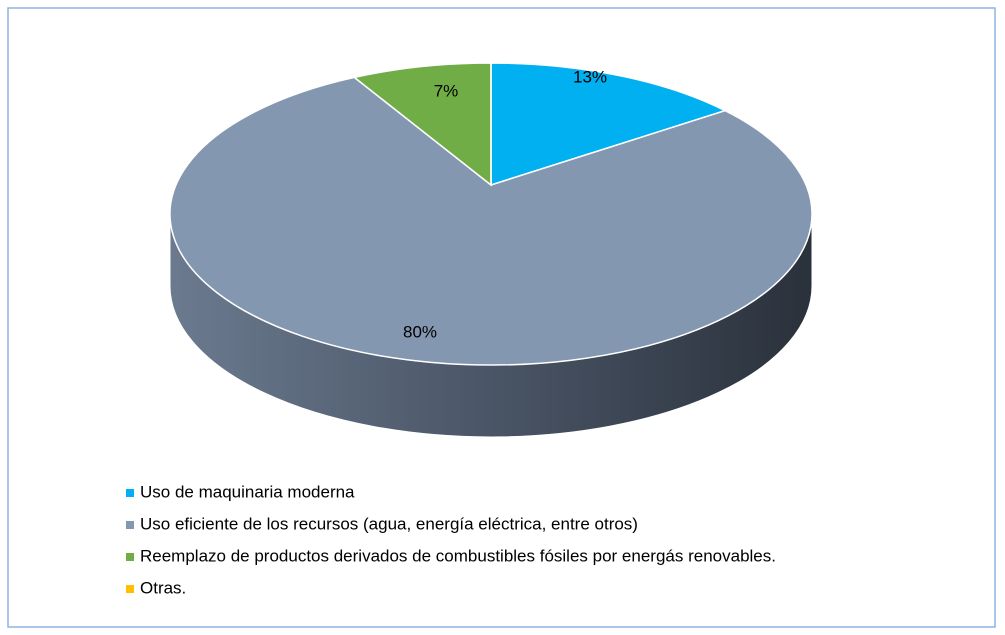 This screenshot has height=635, width=1005. I want to click on legend-label: Uso de maquinaria moderna, so click(247, 491).